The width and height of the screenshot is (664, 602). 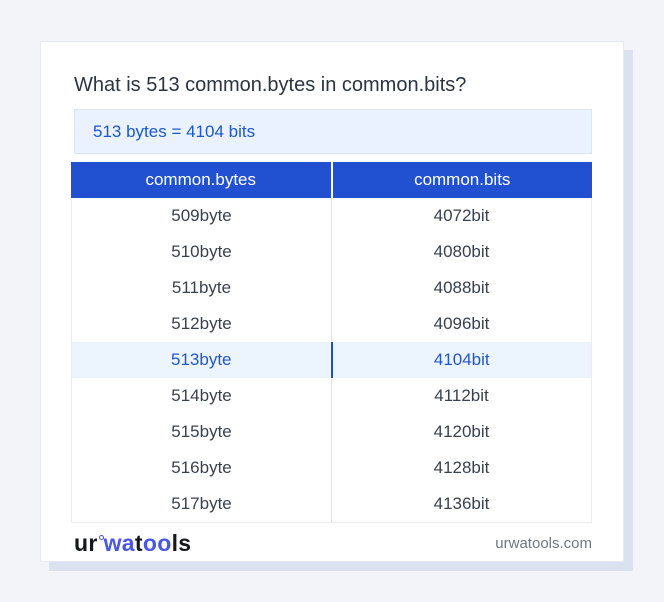 I want to click on table-row: 511byte 4088bit, so click(x=331, y=288).